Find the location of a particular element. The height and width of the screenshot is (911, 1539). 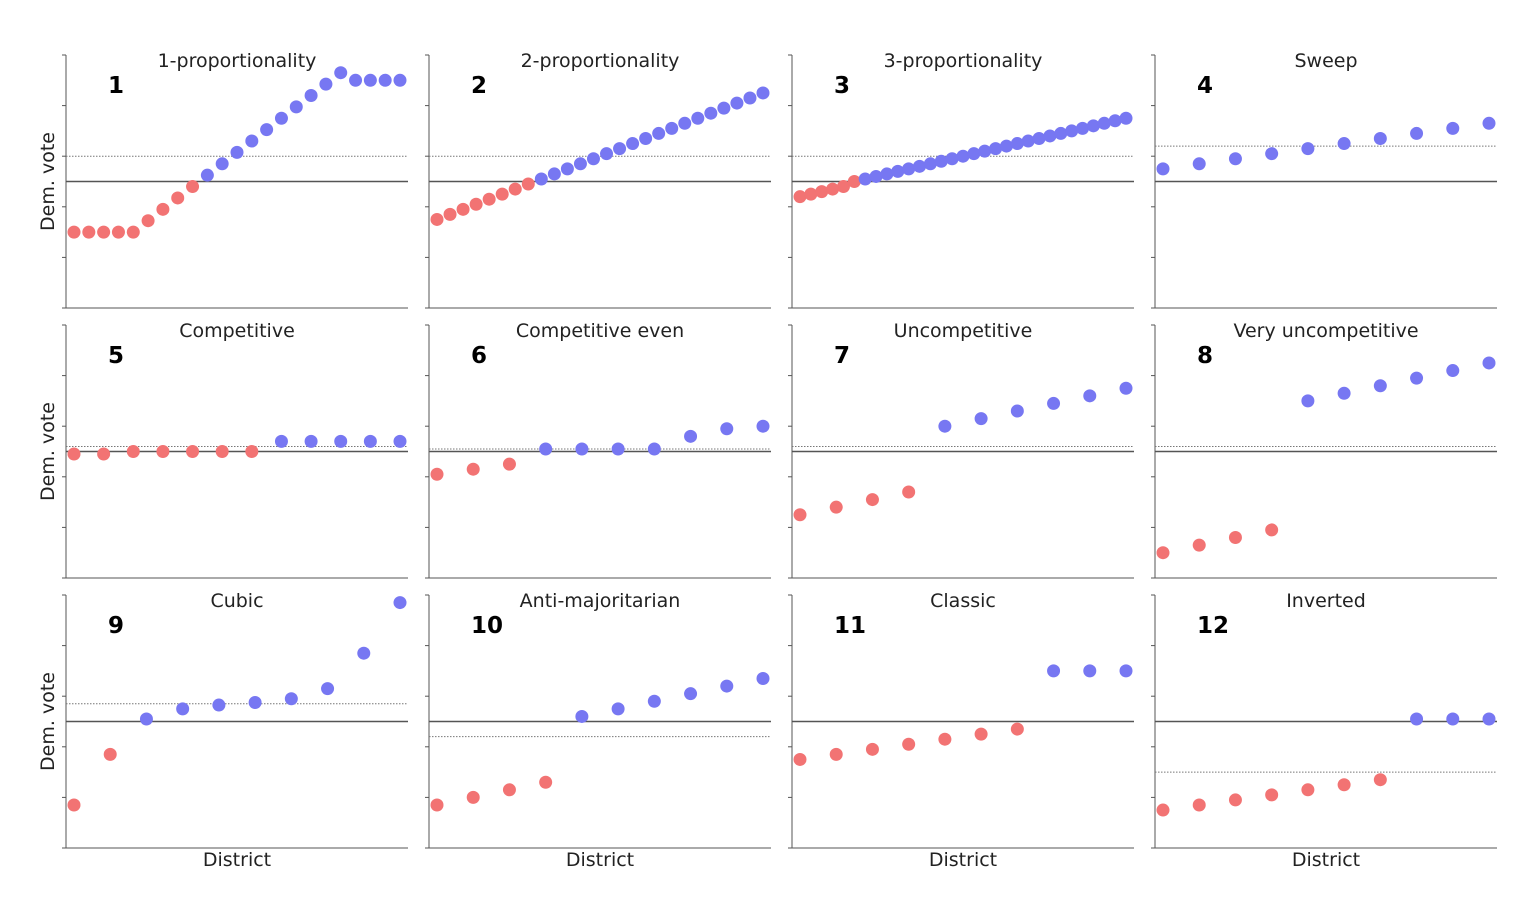

panel-number: 3 is located at coordinates (842, 86).